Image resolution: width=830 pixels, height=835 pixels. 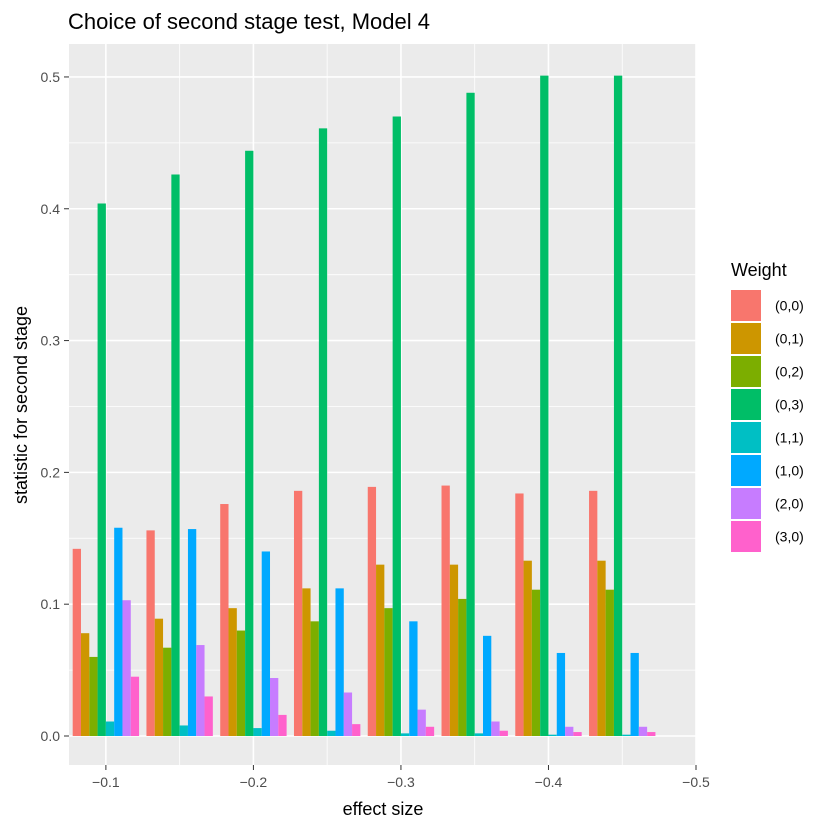 I want to click on y-axis-title: statistic for second stage, so click(x=21, y=405).